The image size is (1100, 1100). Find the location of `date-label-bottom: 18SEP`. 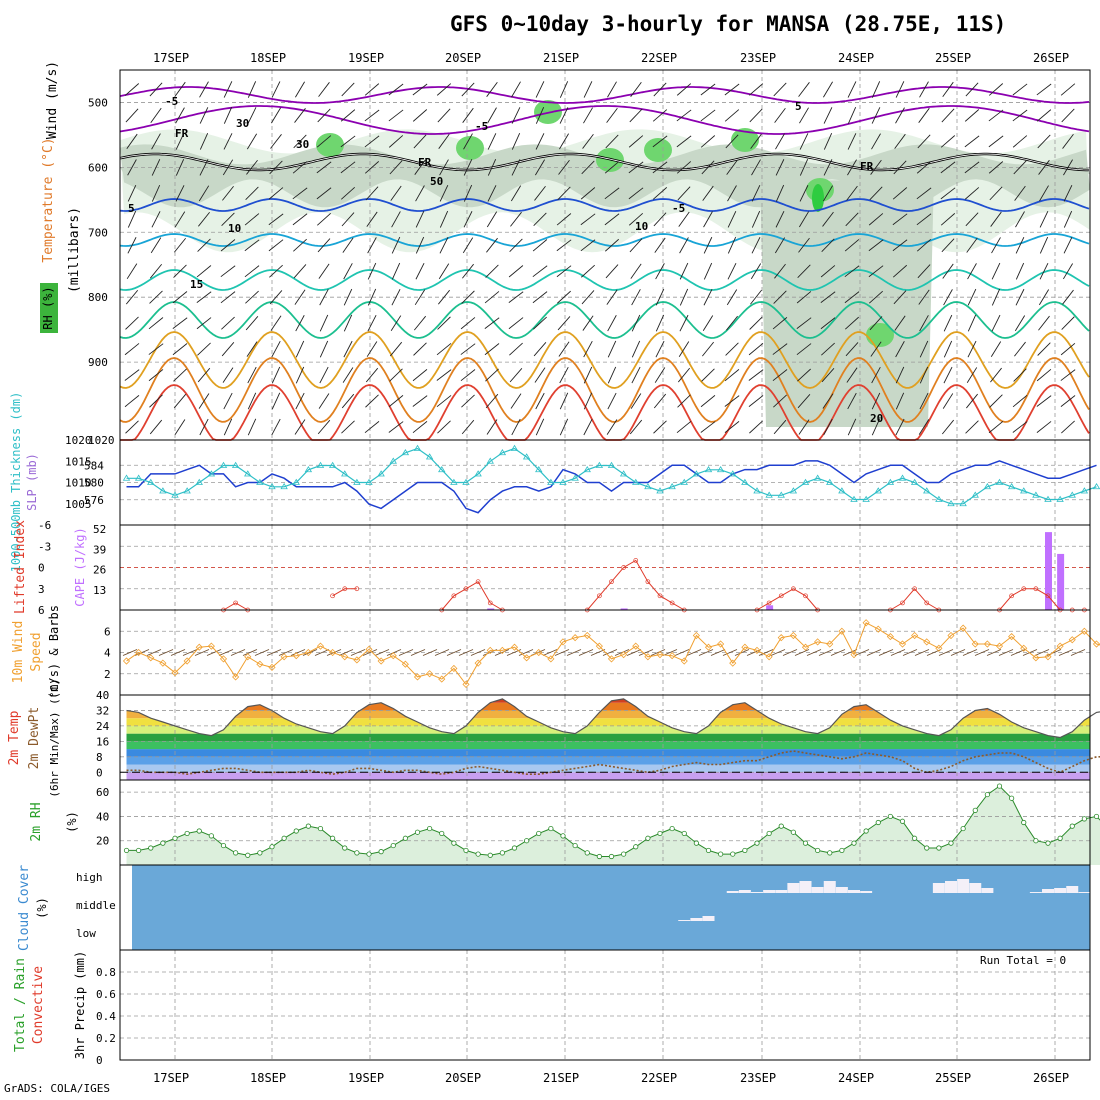

date-label-bottom: 18SEP is located at coordinates (268, 1078).